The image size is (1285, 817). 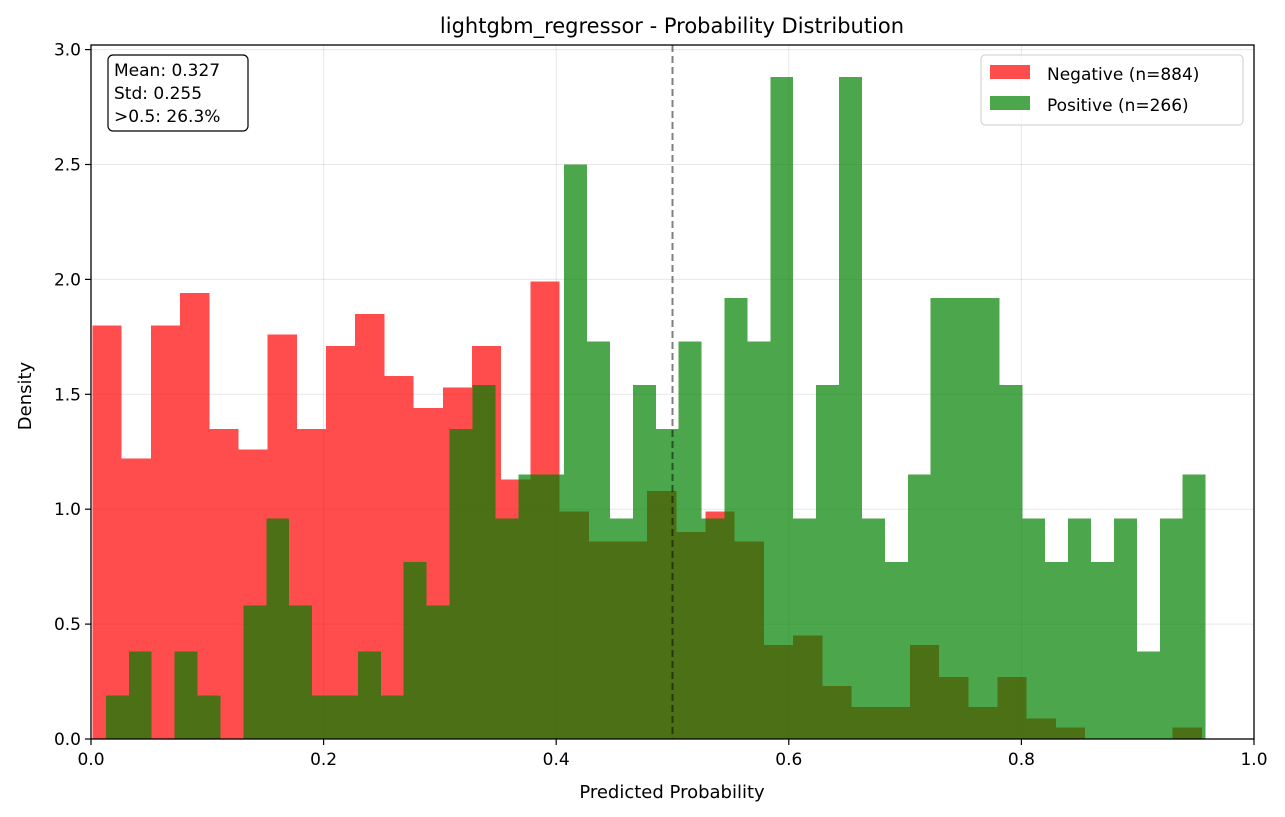 What do you see at coordinates (67, 165) in the screenshot?
I see `y-tick-label: 2.5` at bounding box center [67, 165].